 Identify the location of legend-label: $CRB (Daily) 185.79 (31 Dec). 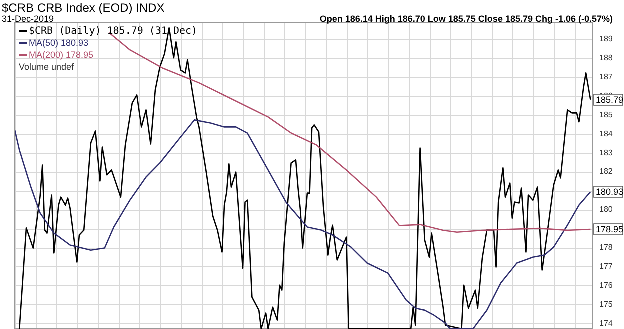
(113, 31).